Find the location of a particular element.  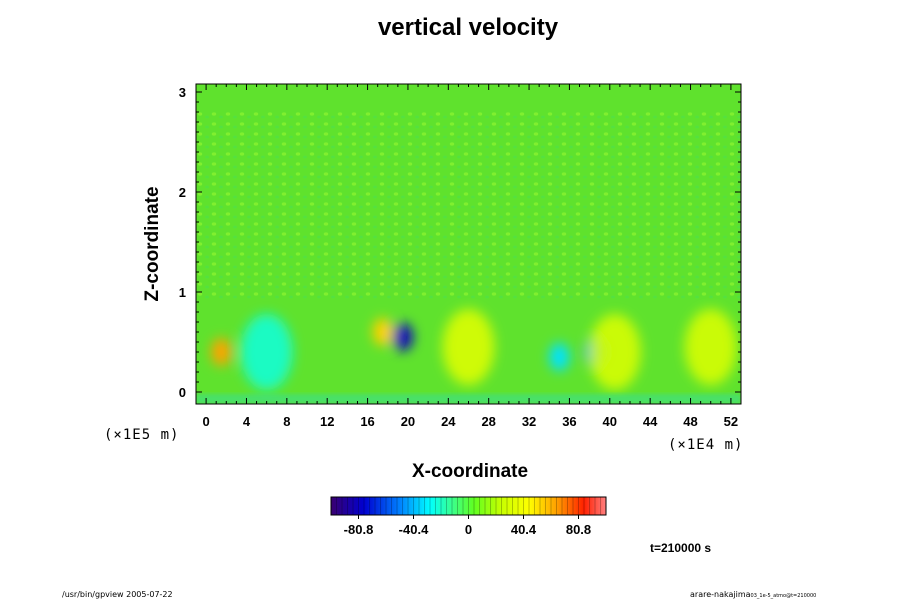

x-tick-label: 36 is located at coordinates (569, 421).